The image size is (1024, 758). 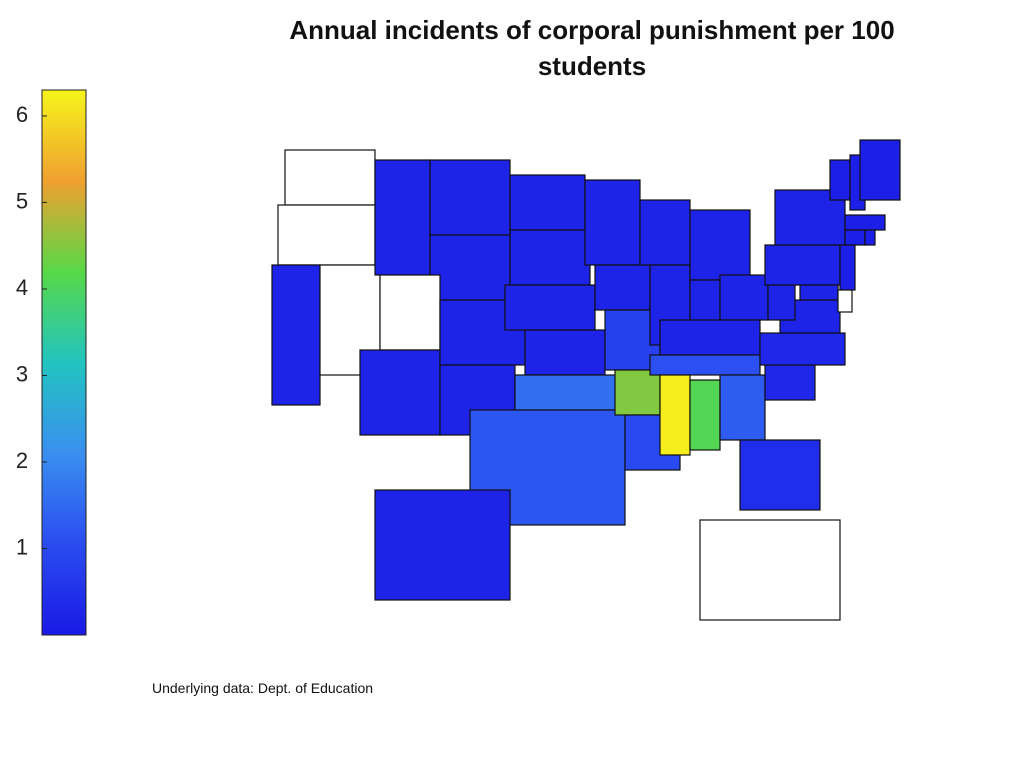 What do you see at coordinates (22, 200) in the screenshot?
I see `colorbar-tick-label: 5` at bounding box center [22, 200].